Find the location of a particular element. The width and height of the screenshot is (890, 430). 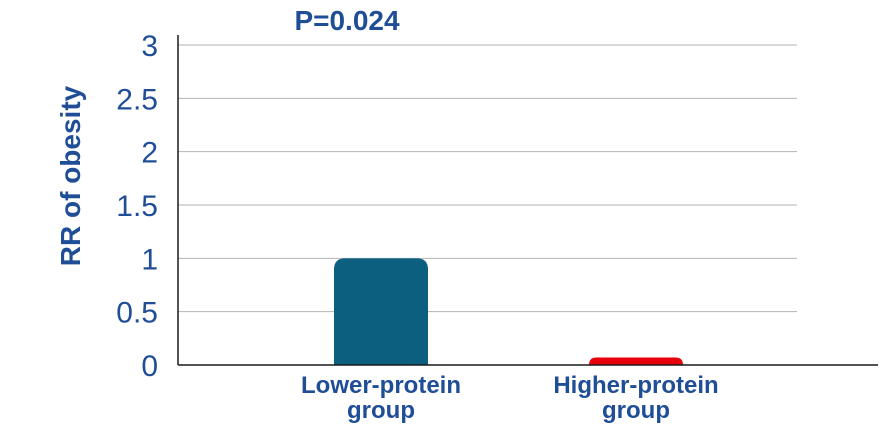

category-label-line1: Higher-protein is located at coordinates (635, 385).